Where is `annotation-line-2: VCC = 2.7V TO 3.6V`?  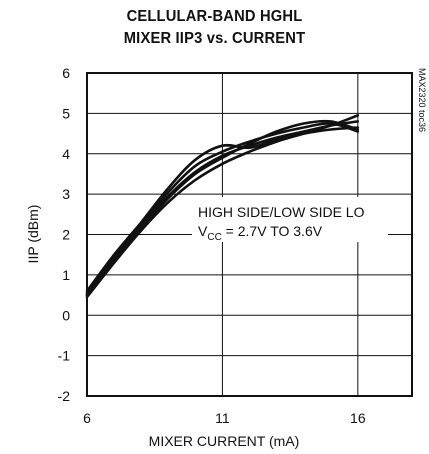
annotation-line-2: VCC = 2.7V TO 3.6V is located at coordinates (260, 233).